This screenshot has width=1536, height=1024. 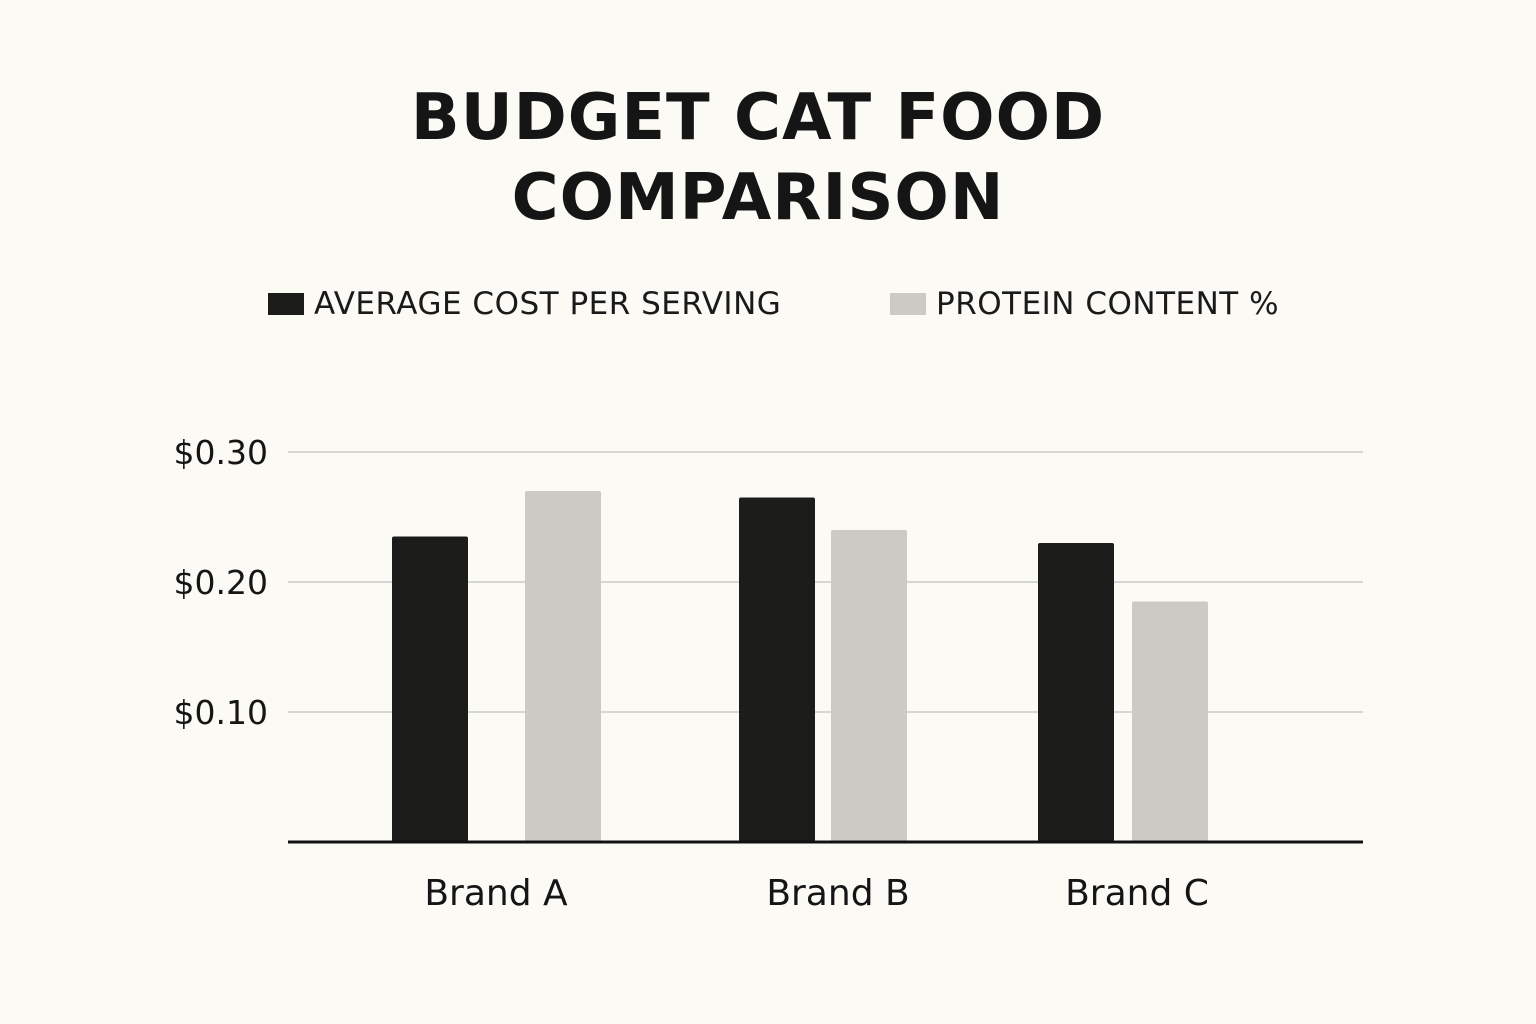 What do you see at coordinates (1137, 893) in the screenshot?
I see `x-tick-label-2: Brand C` at bounding box center [1137, 893].